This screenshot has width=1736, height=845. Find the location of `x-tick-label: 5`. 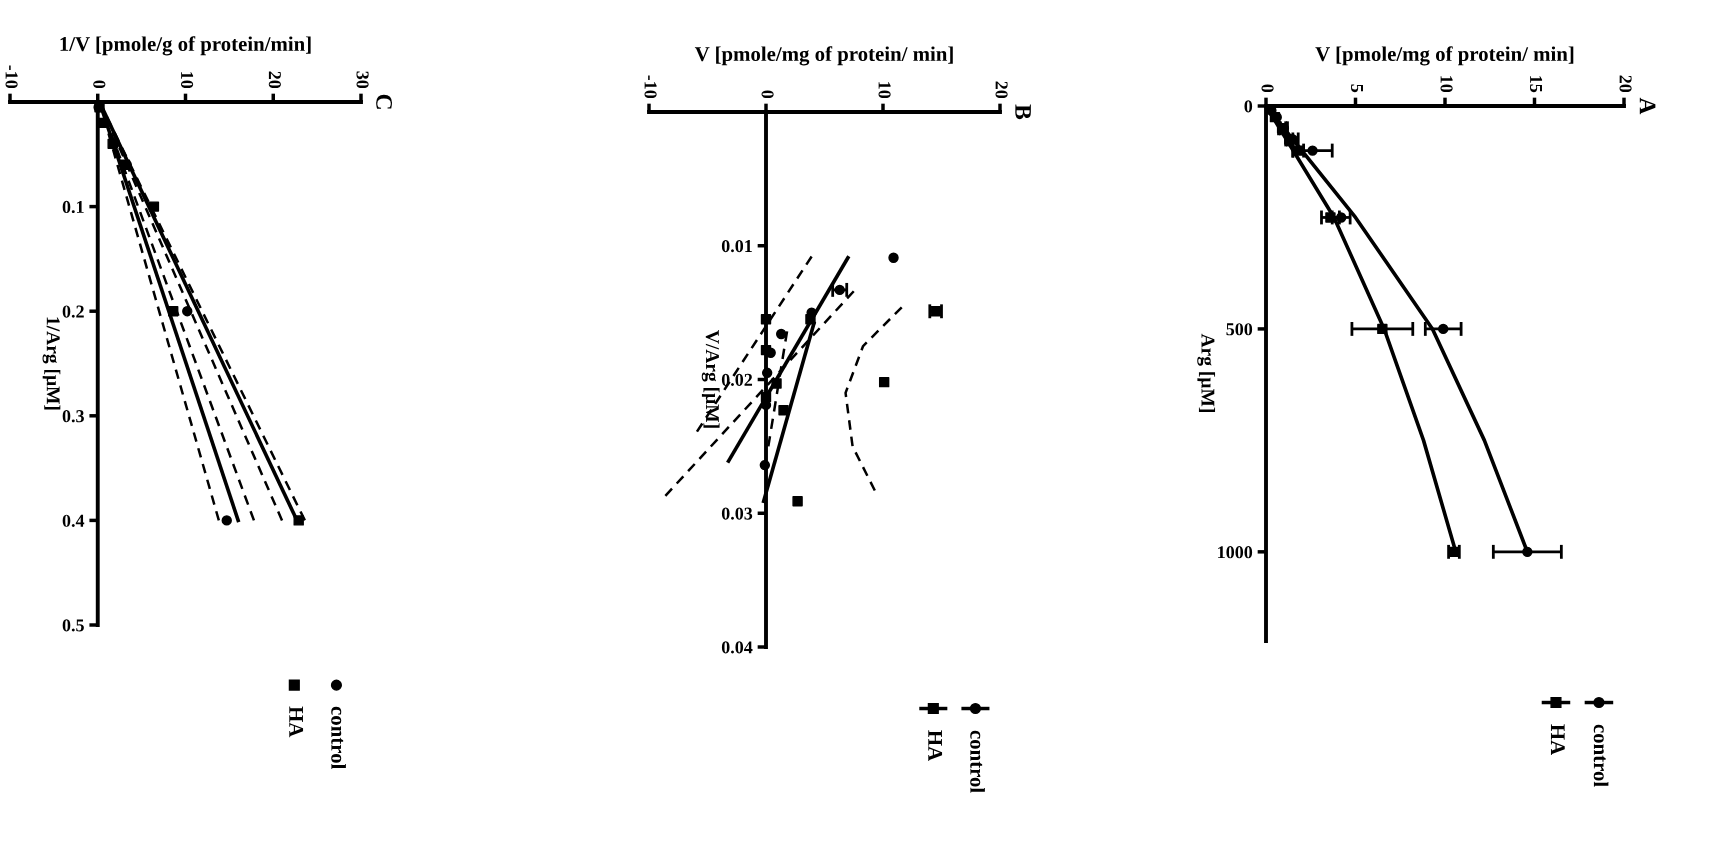

x-tick-label: 5 is located at coordinates (1356, 88).